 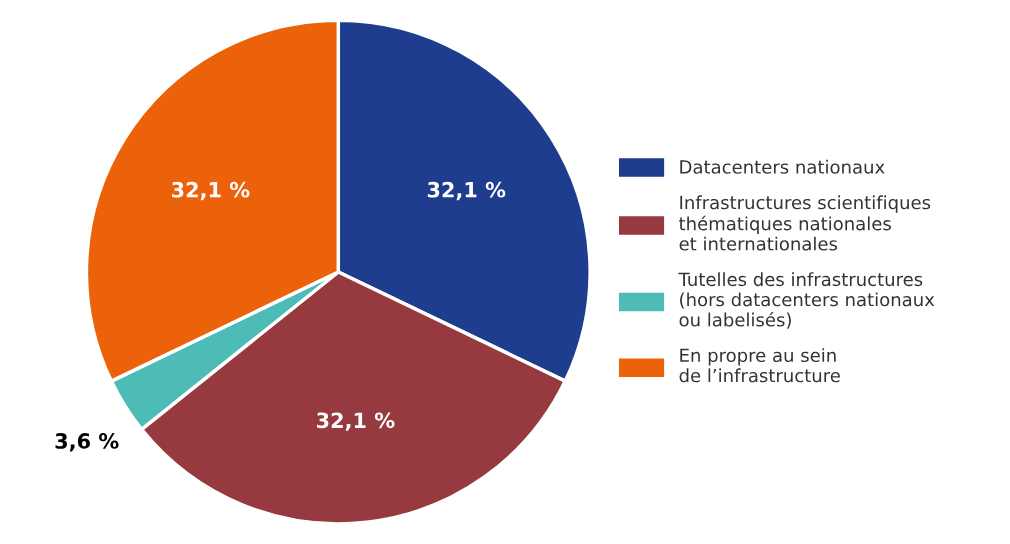 I want to click on data-label: 3,6 %, so click(x=87, y=442).